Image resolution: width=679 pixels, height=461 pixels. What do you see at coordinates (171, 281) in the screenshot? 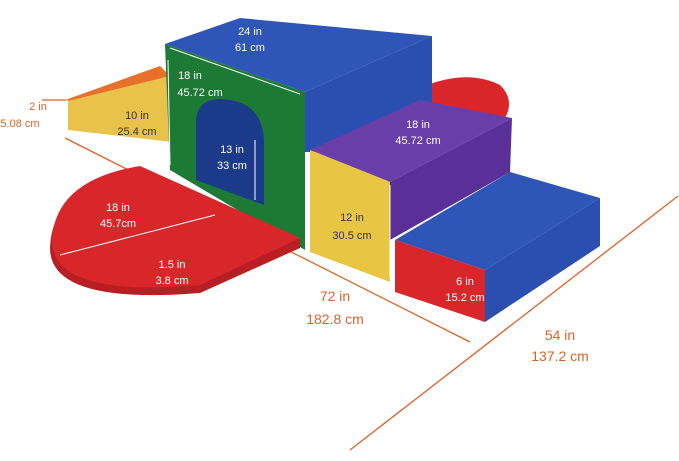
I see `dim-label: 3.8 cm` at bounding box center [171, 281].